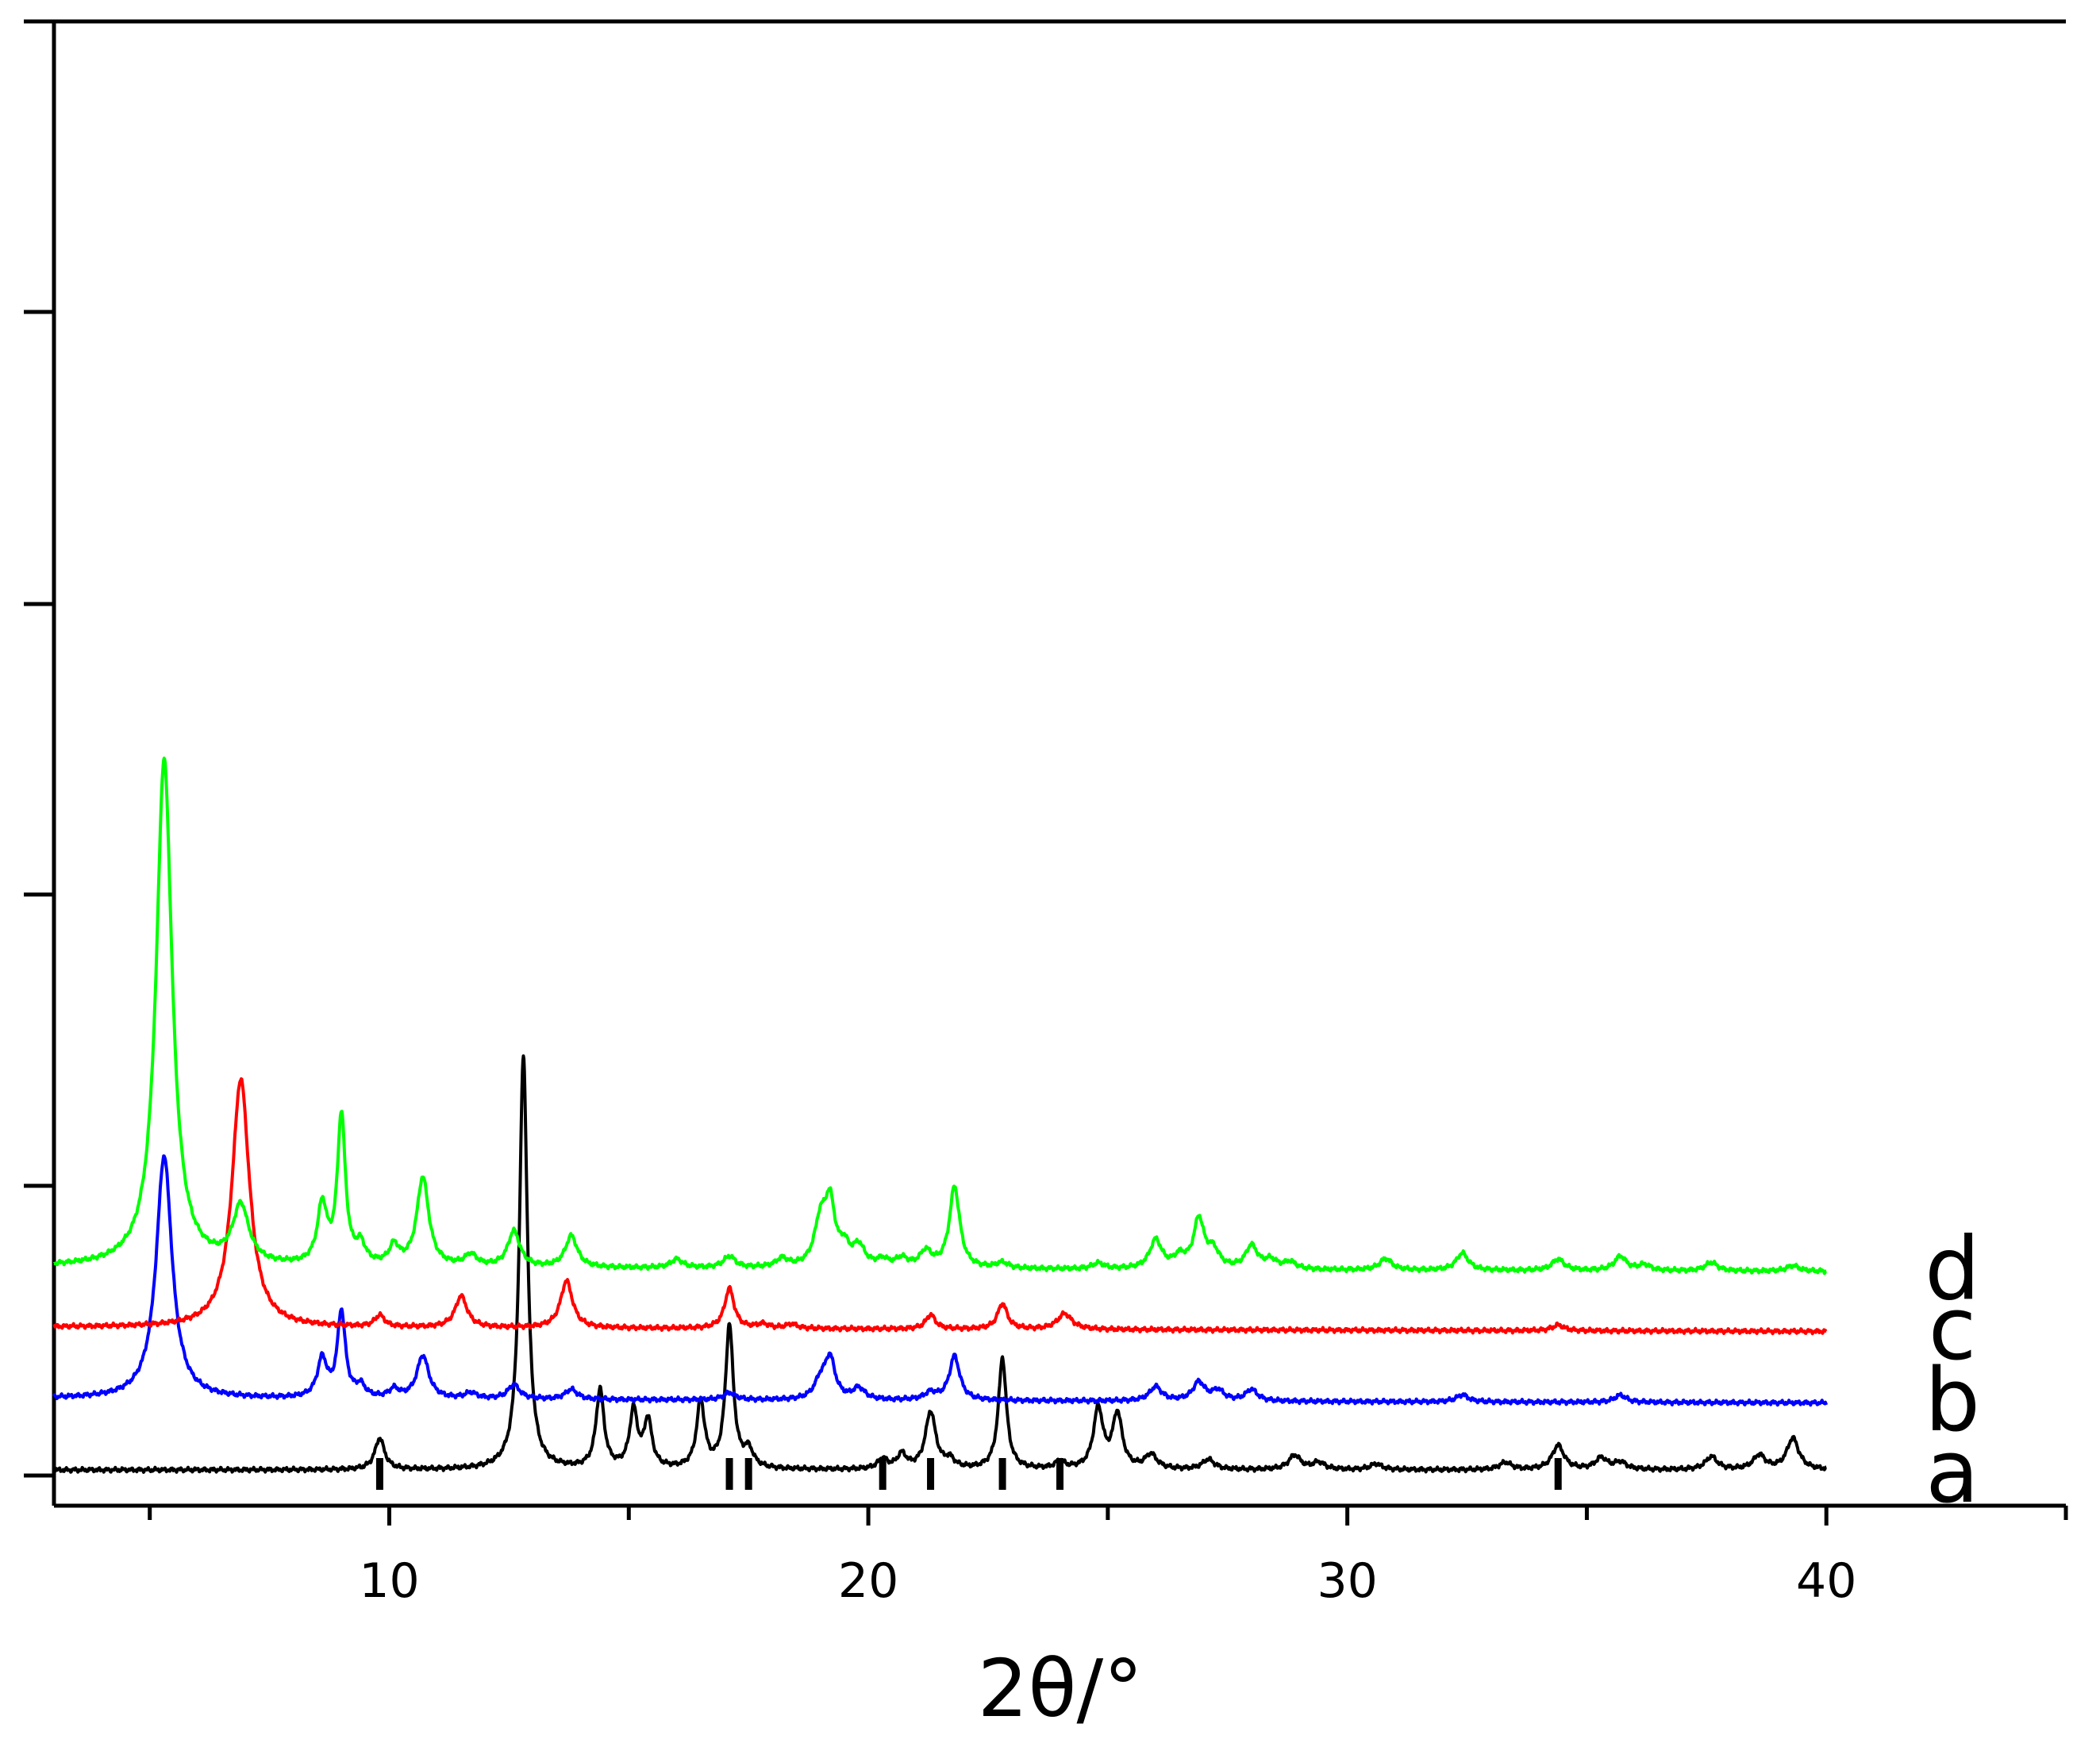  I want to click on x-tick-label: 10, so click(389, 1581).